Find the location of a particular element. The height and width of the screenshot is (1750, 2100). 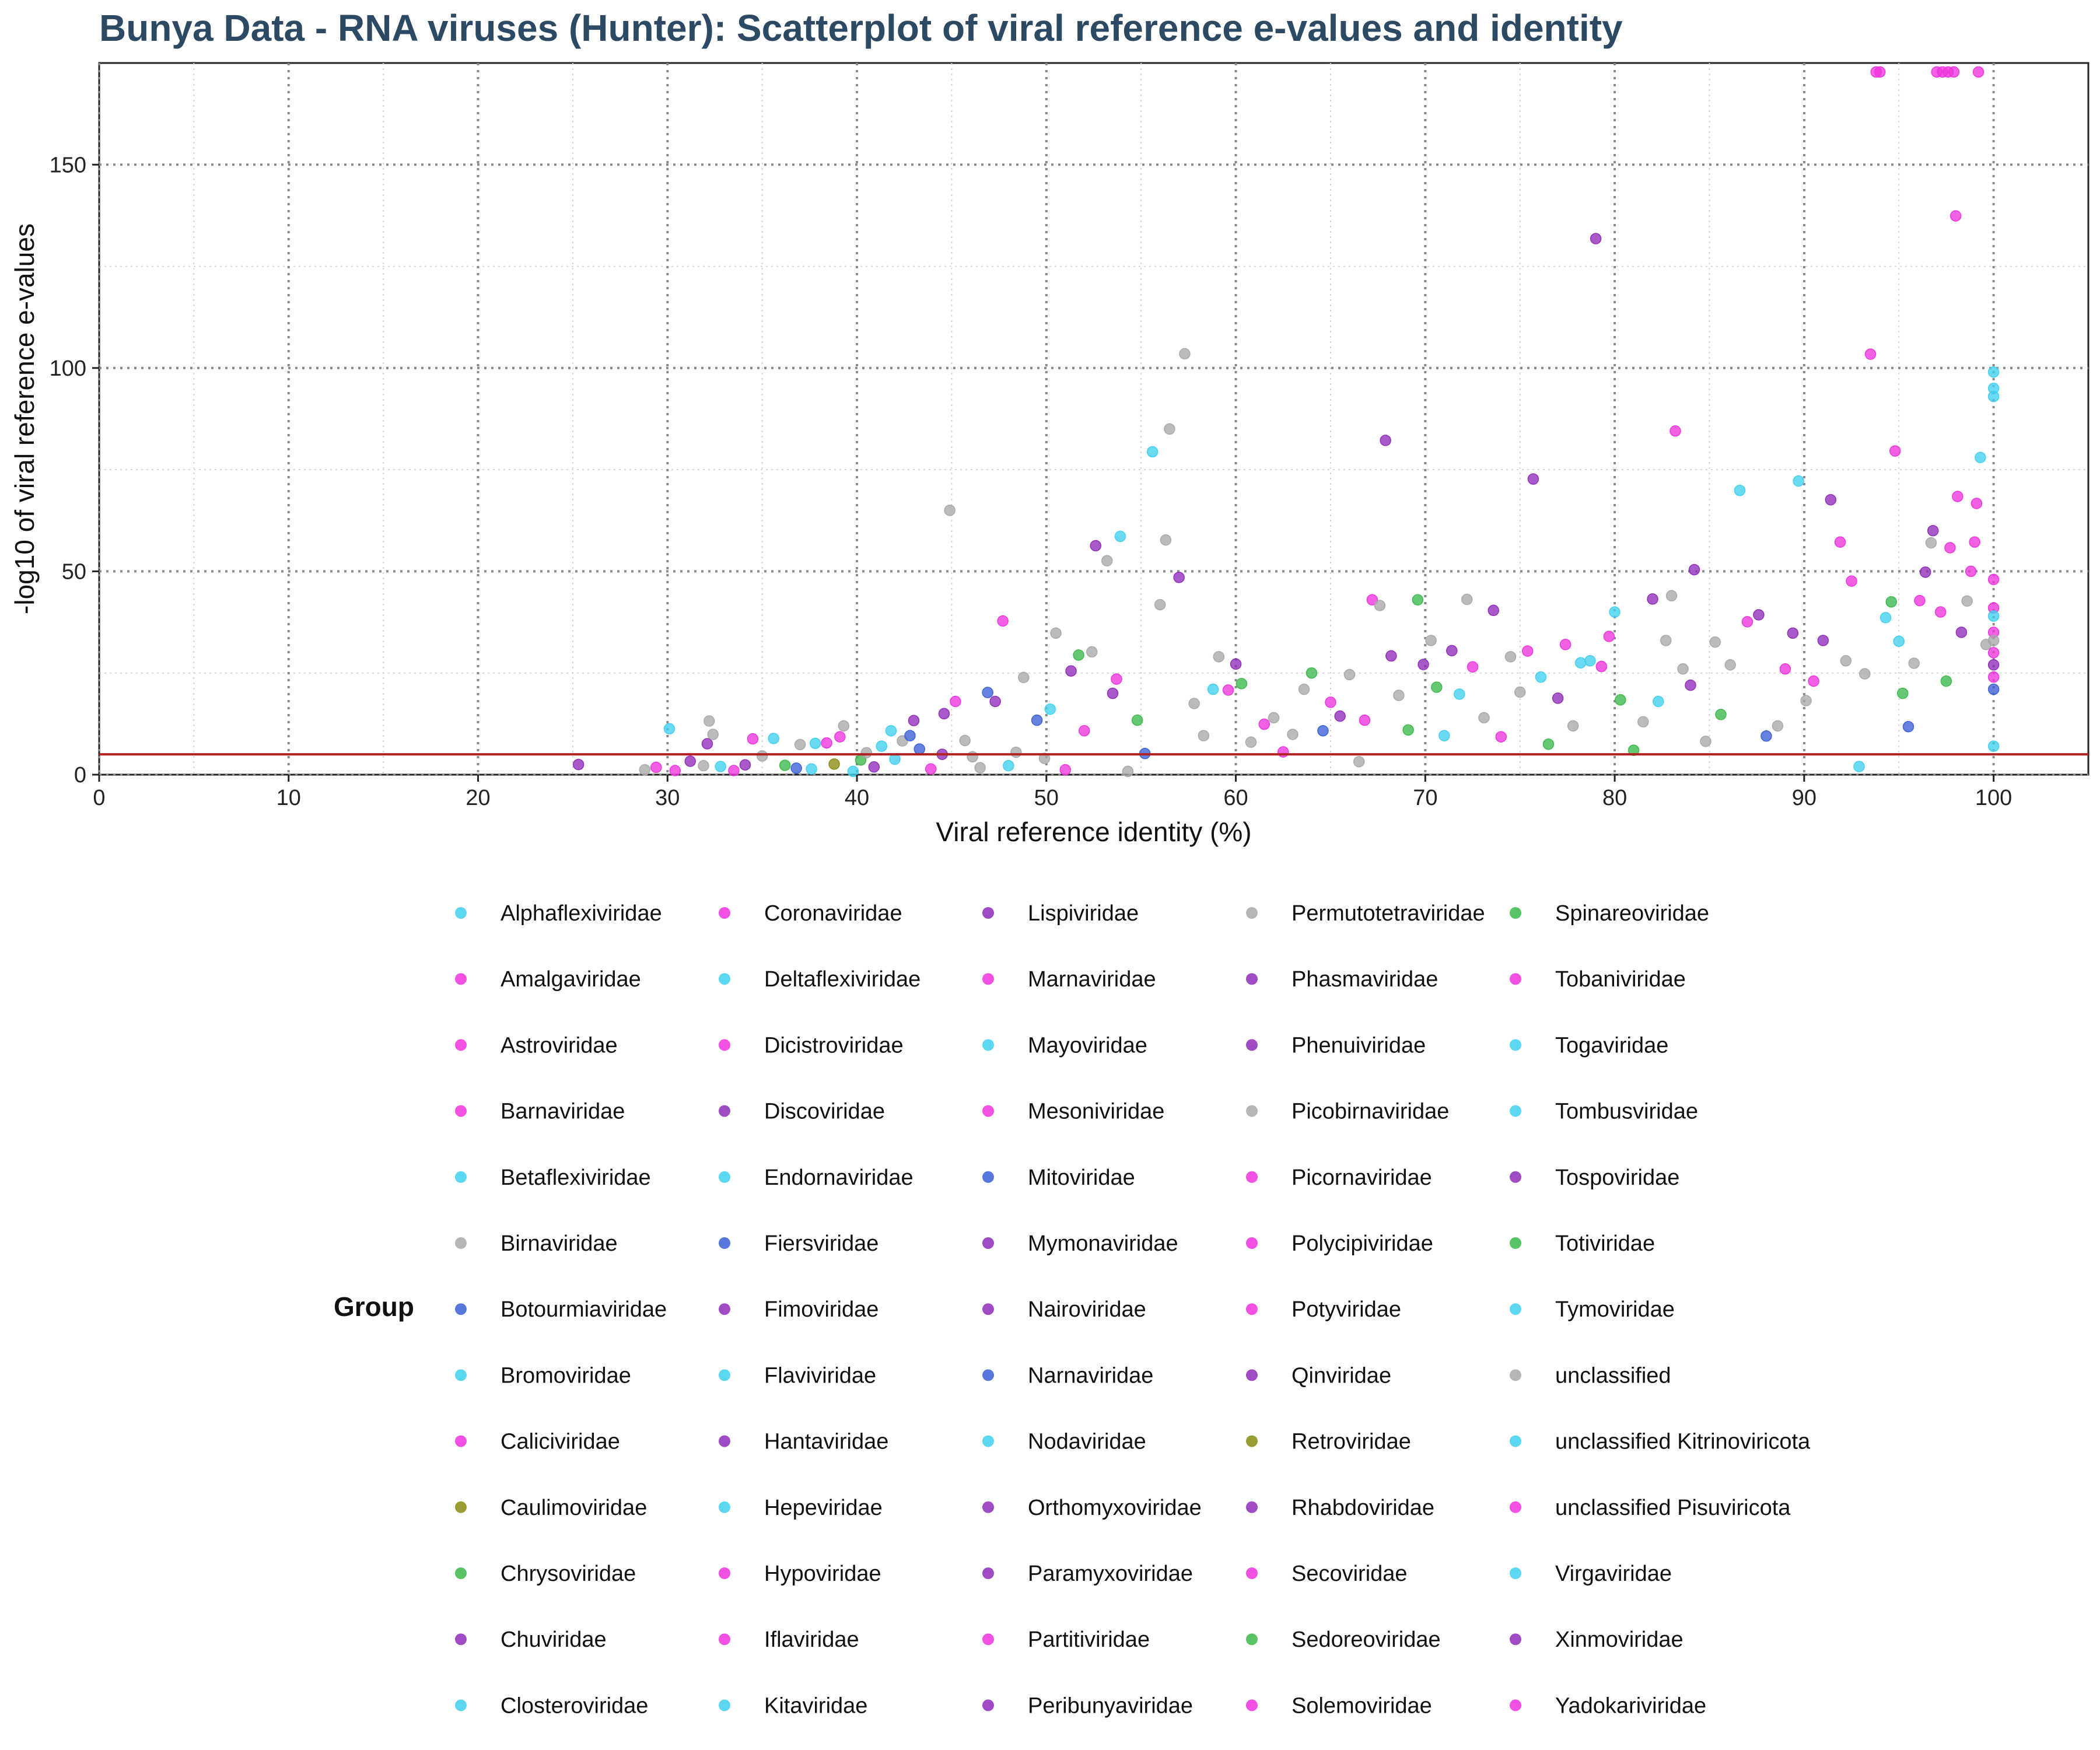

legend-label: Potyviridae is located at coordinates (1346, 1309).